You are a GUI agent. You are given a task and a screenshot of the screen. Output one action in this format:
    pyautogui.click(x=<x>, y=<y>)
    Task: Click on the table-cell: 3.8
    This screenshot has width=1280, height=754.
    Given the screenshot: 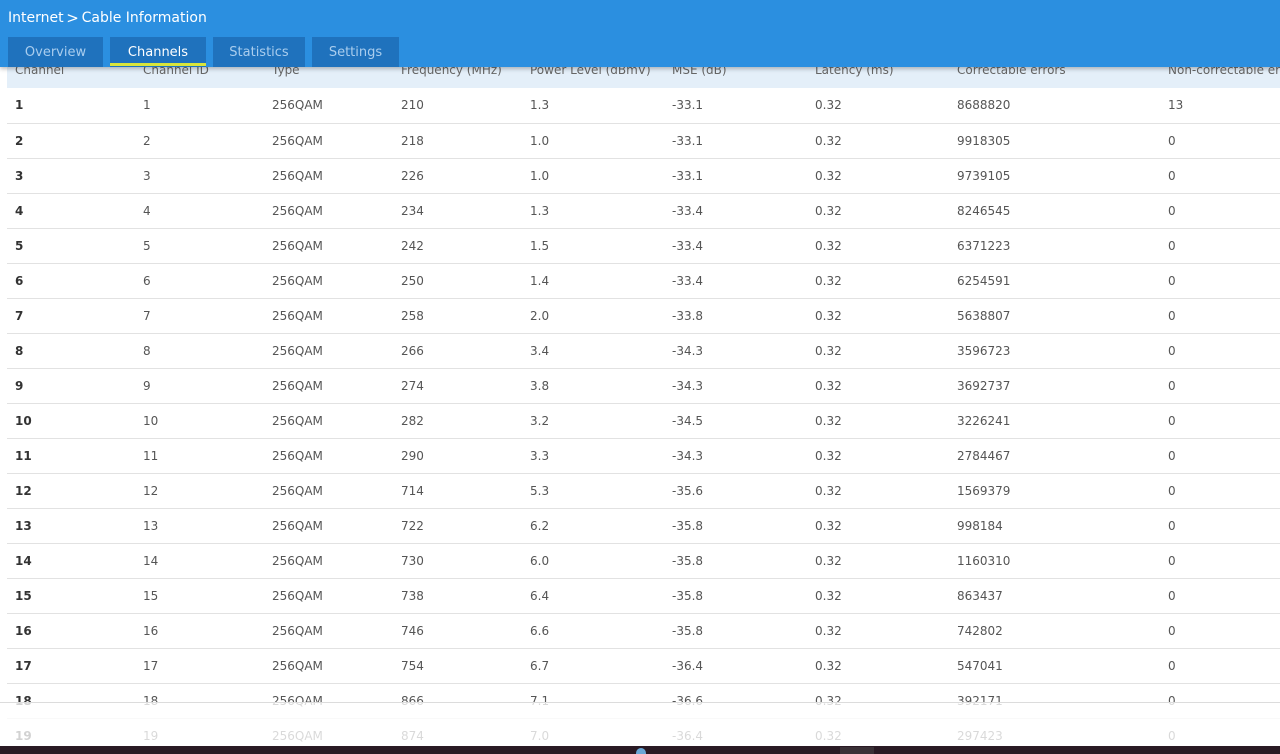 What is the action you would take?
    pyautogui.click(x=540, y=385)
    